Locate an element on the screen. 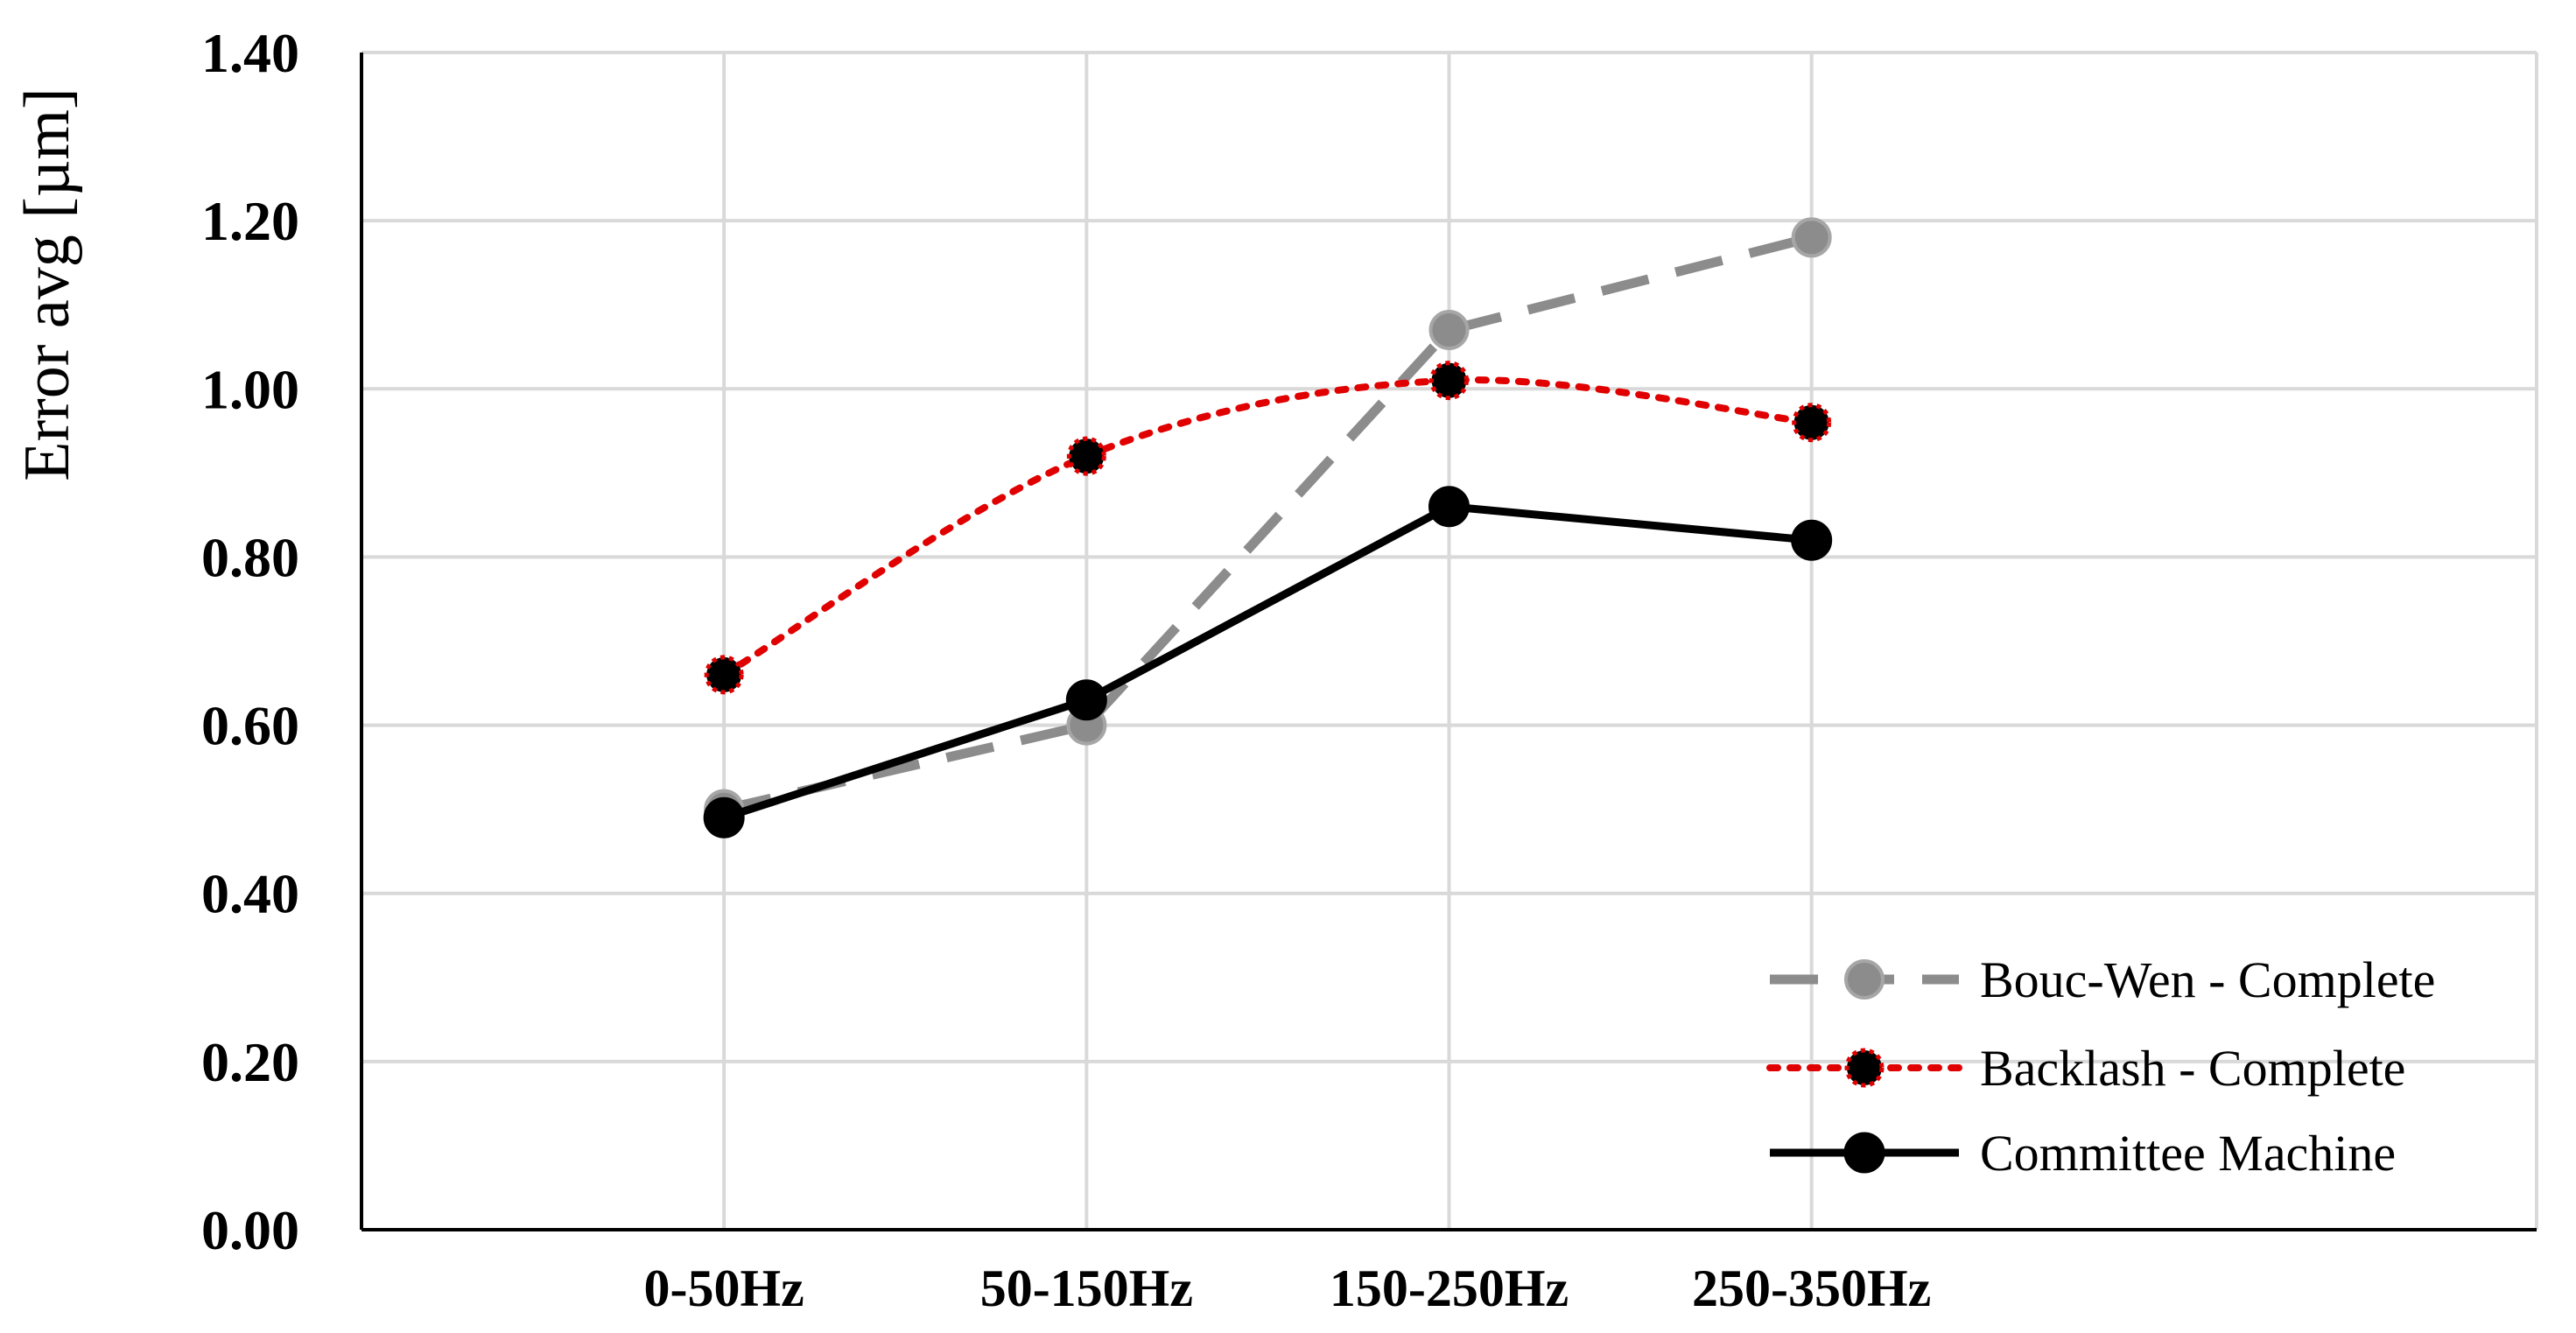 Image resolution: width=2576 pixels, height=1333 pixels. x-tick-labels: 0-50Hz 50-150Hz 150-250Hz 250-350Hz is located at coordinates (1288, 1288).